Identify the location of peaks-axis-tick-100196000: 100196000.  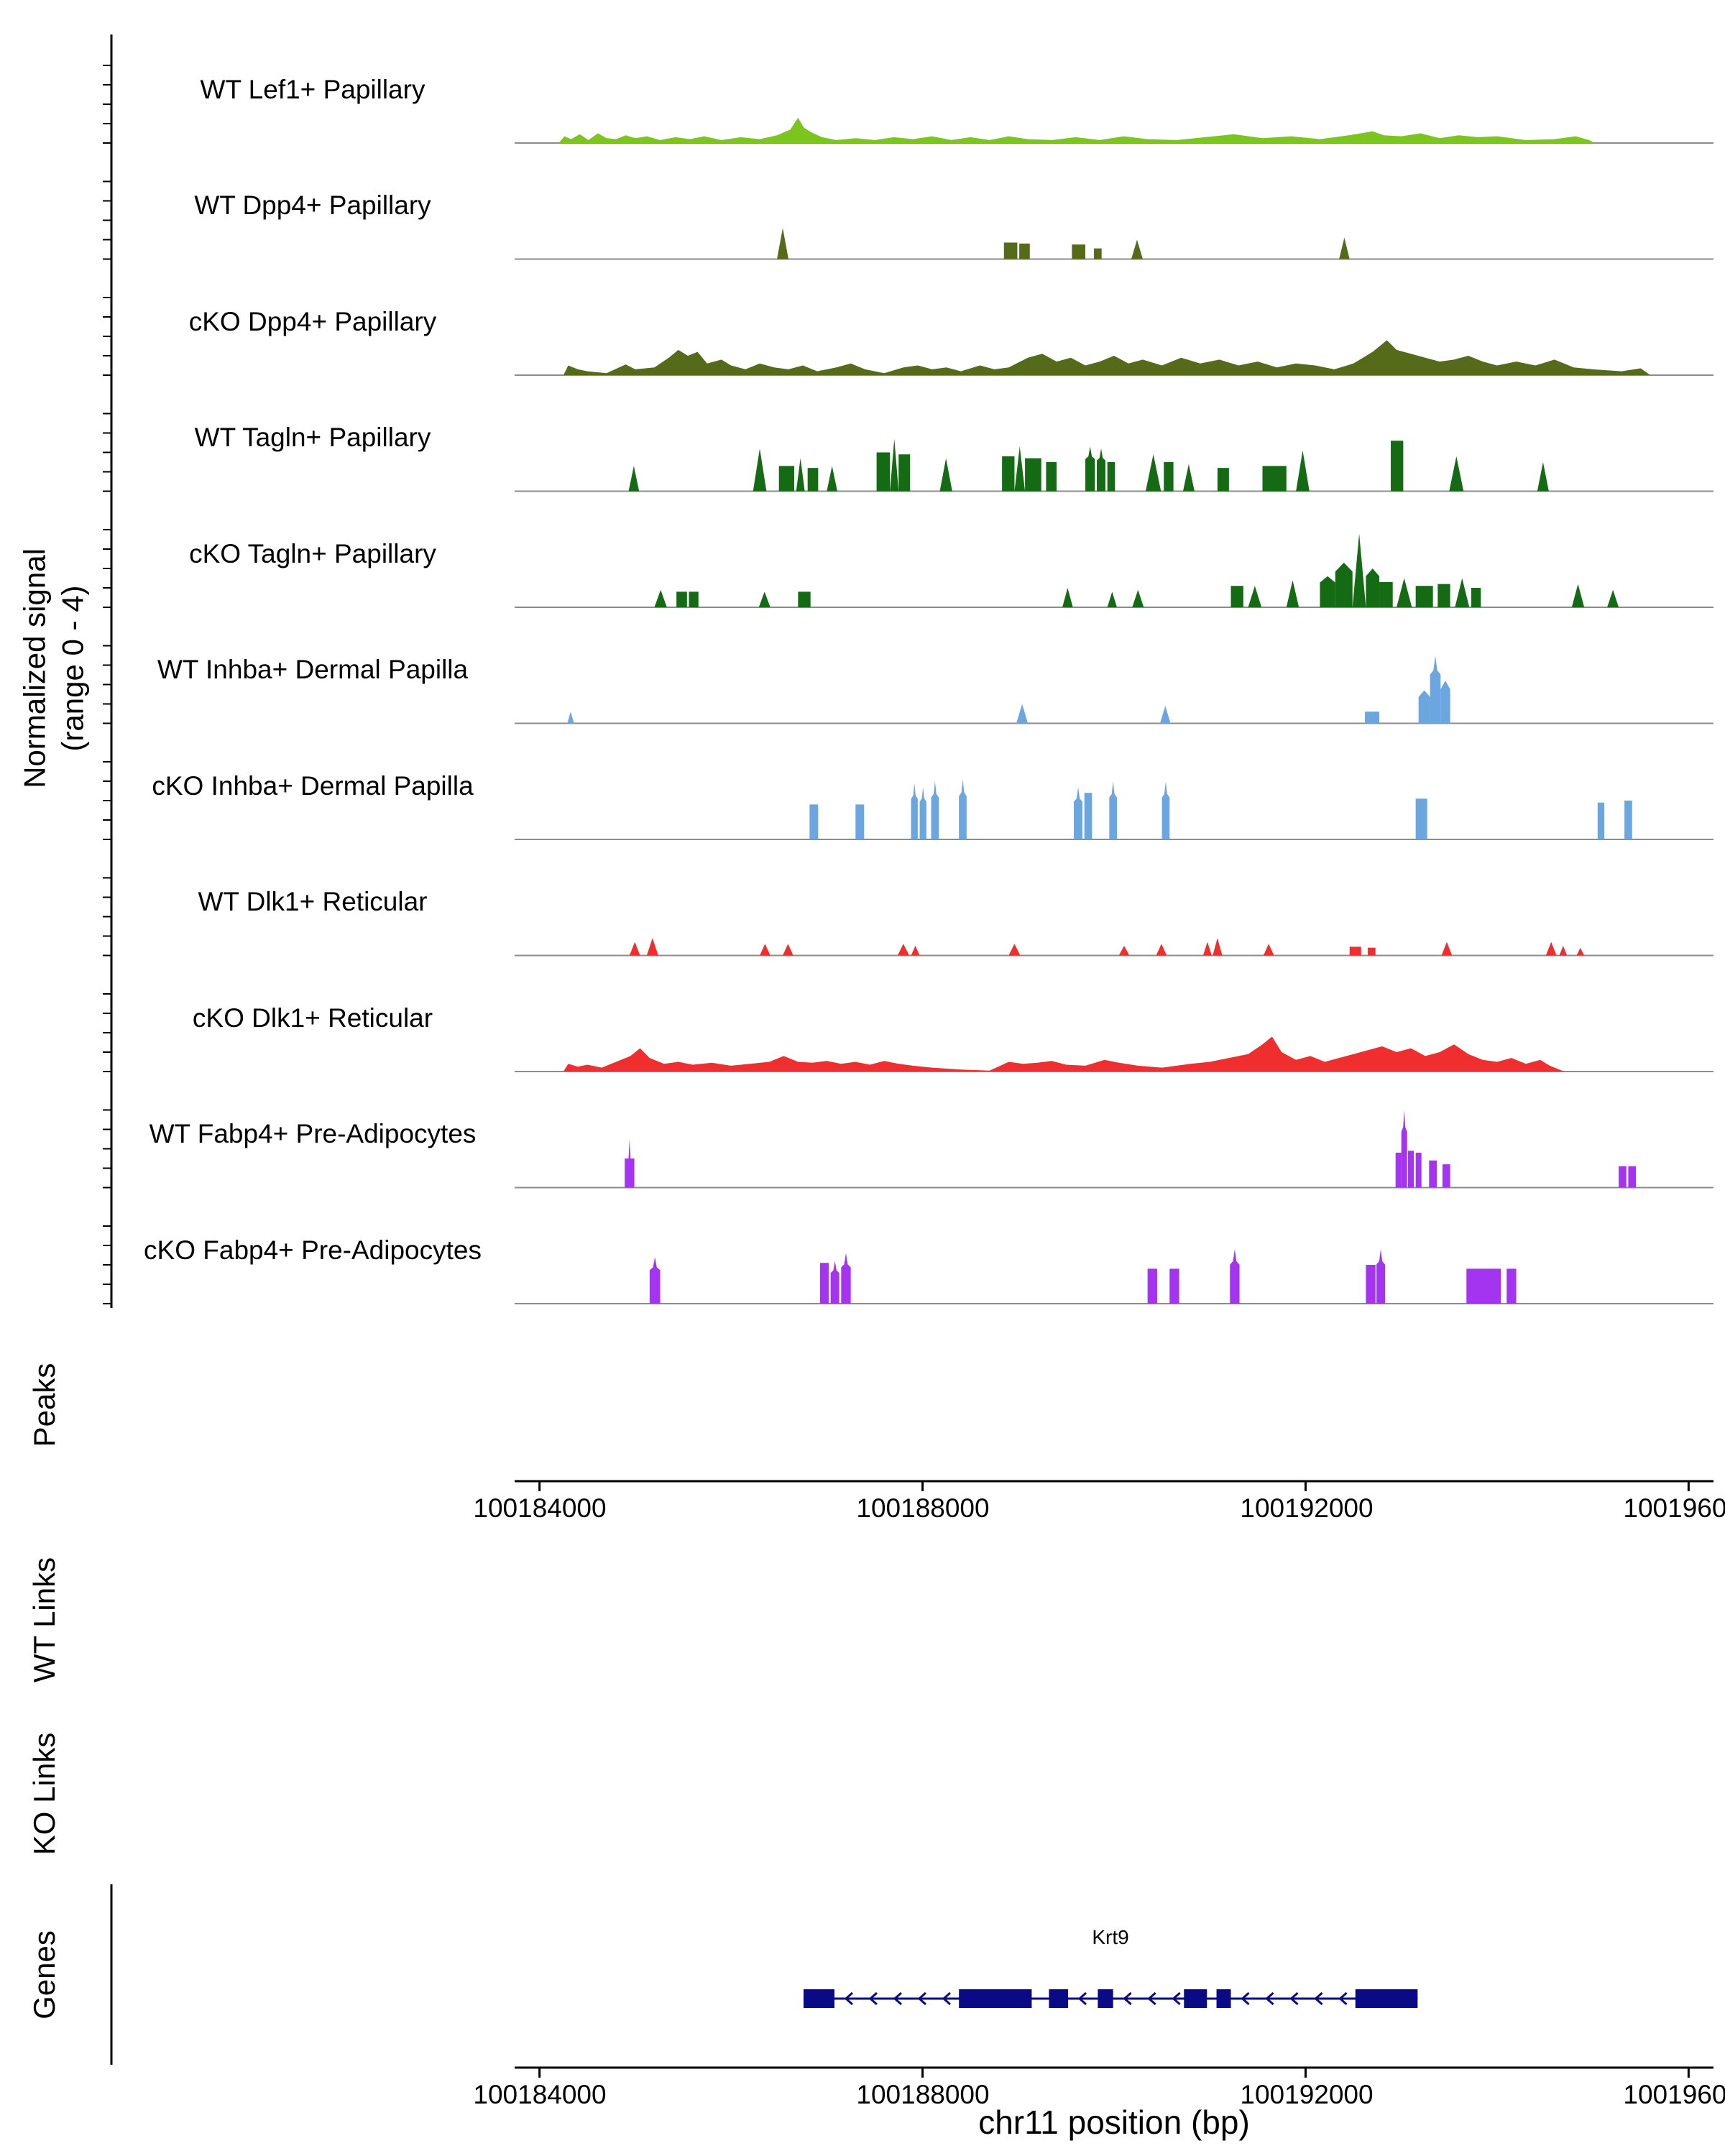
(1674, 1508).